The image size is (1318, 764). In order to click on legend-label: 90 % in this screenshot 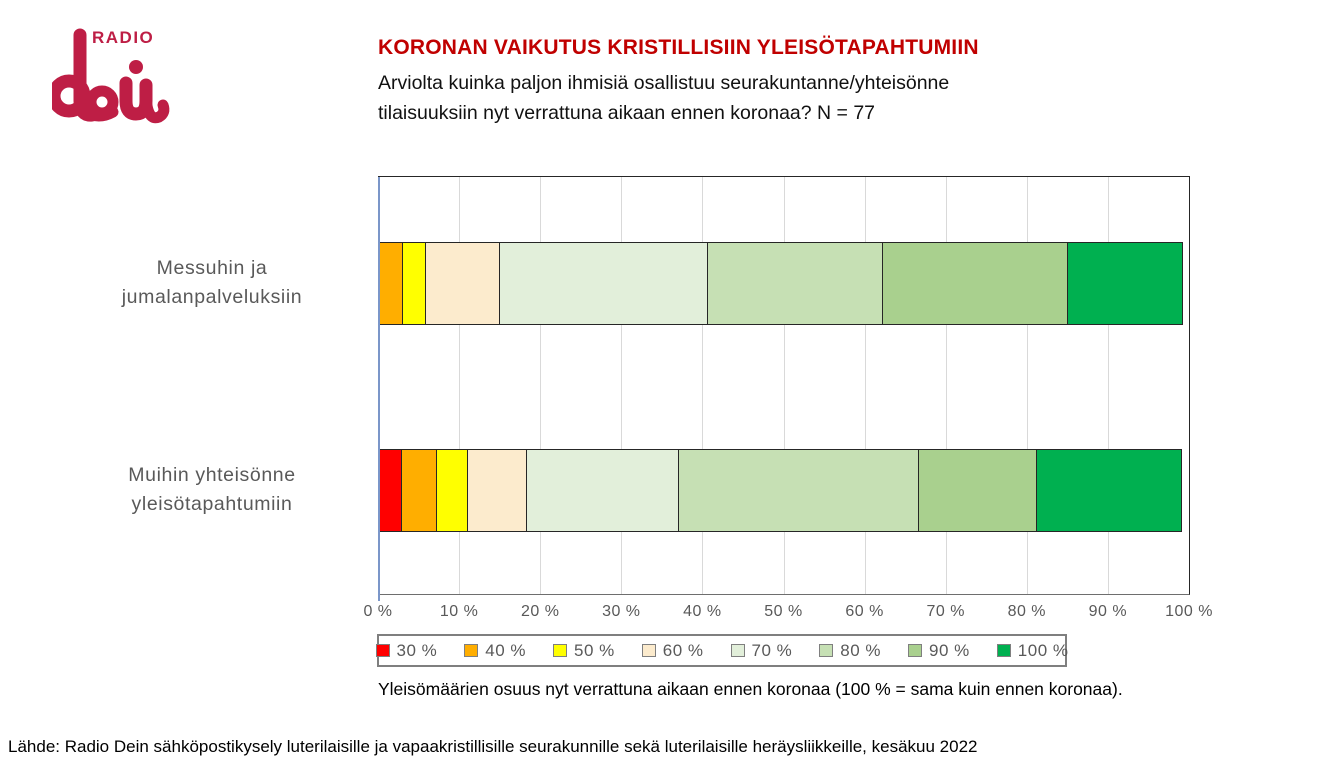, I will do `click(949, 650)`.